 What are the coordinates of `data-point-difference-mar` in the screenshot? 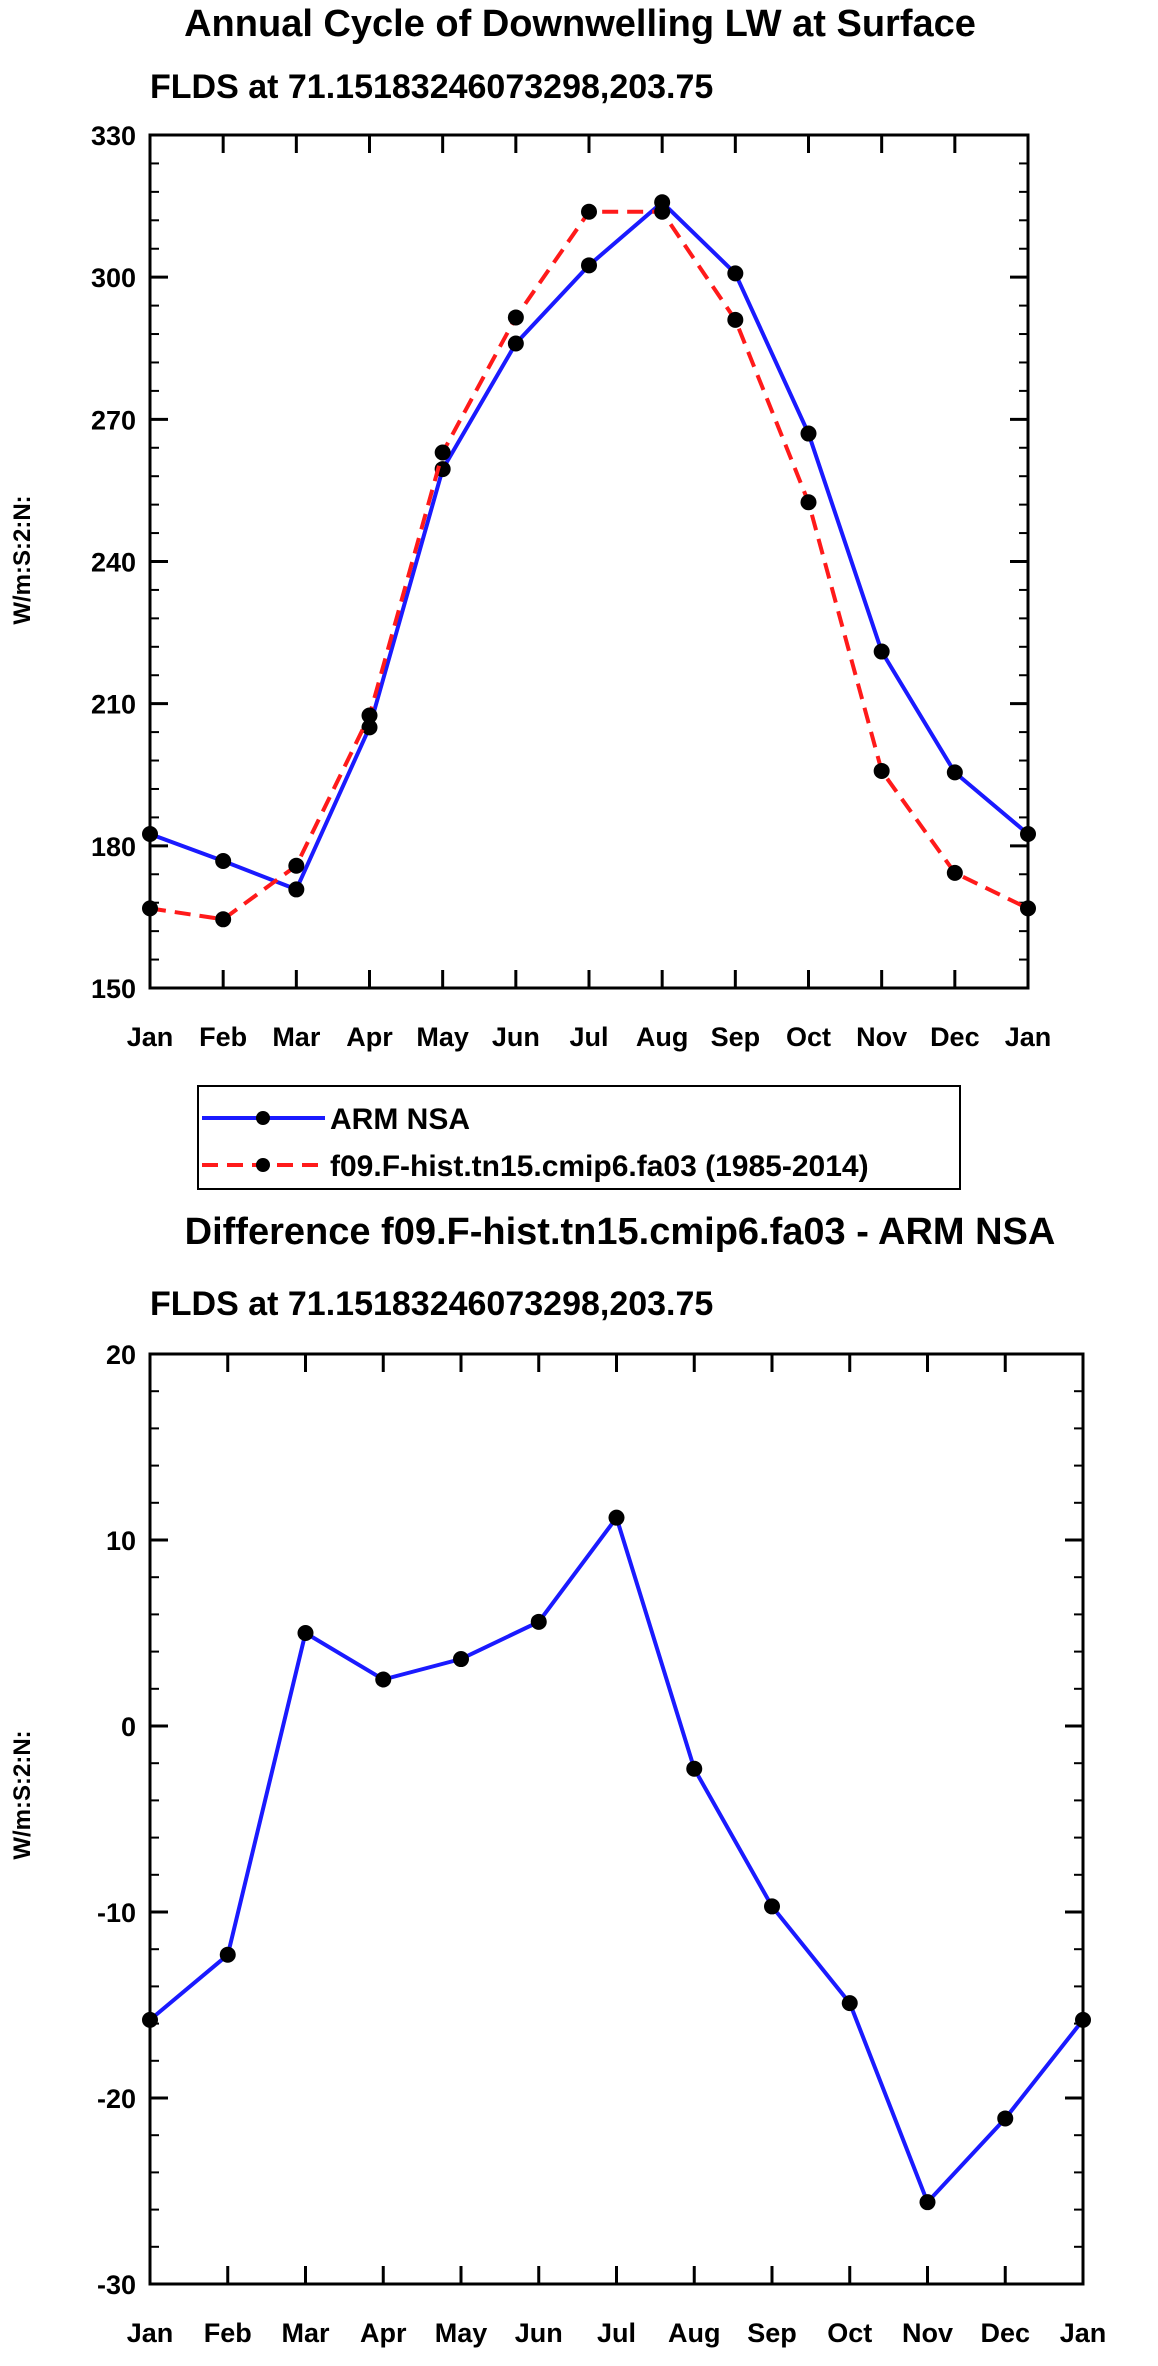 It's located at (305, 1633).